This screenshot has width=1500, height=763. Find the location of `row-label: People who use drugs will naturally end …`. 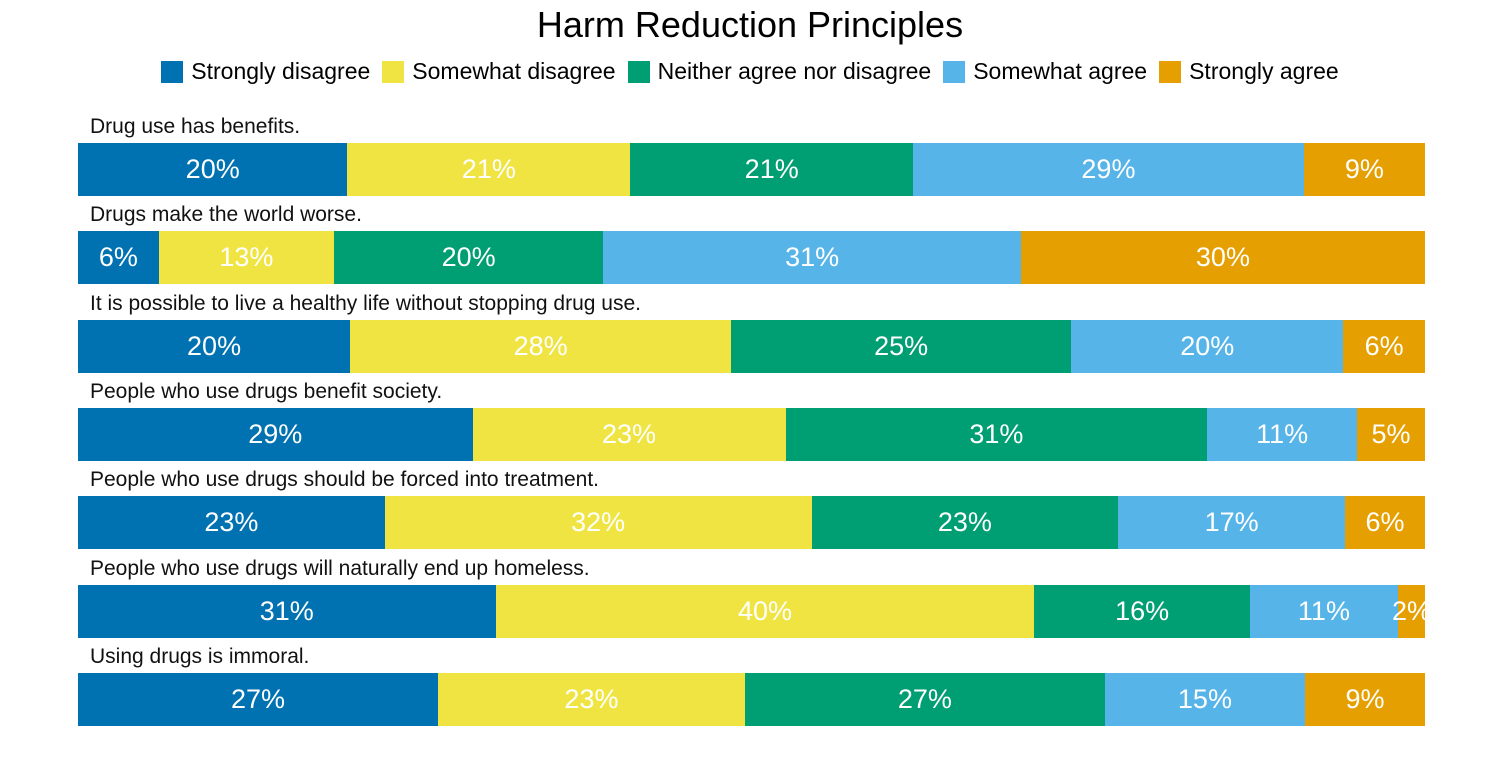

row-label: People who use drugs will naturally end … is located at coordinates (340, 568).